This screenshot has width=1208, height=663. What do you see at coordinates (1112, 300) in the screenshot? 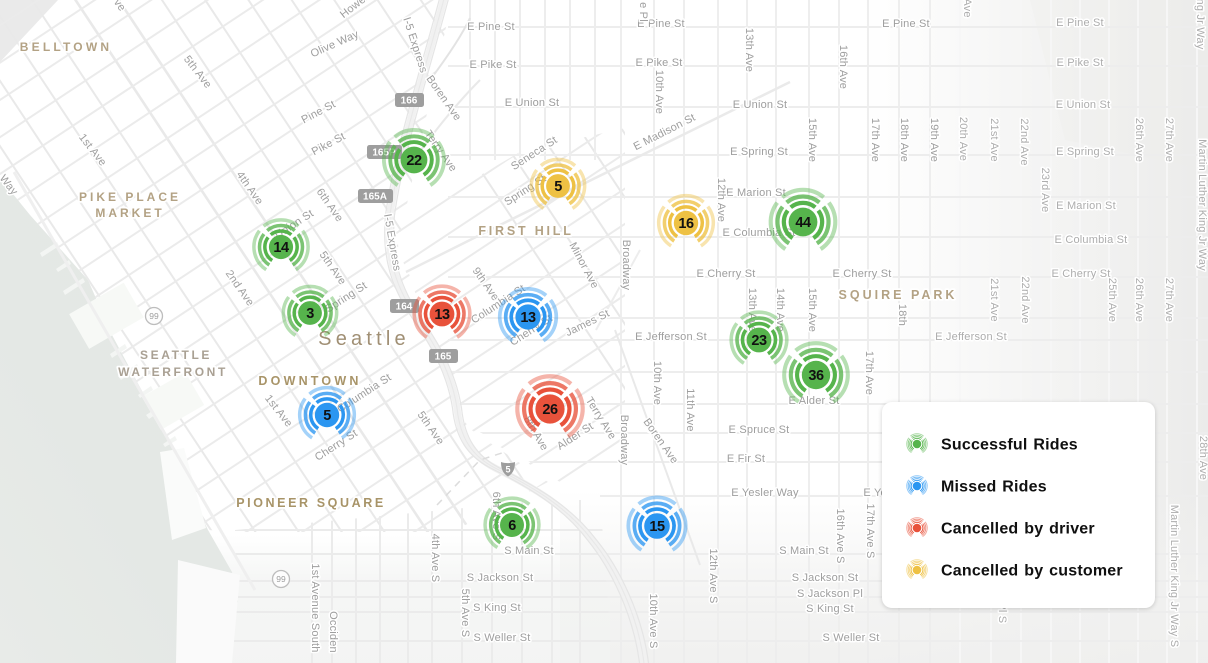
I see `svg-text: 25th Ave` at bounding box center [1112, 300].